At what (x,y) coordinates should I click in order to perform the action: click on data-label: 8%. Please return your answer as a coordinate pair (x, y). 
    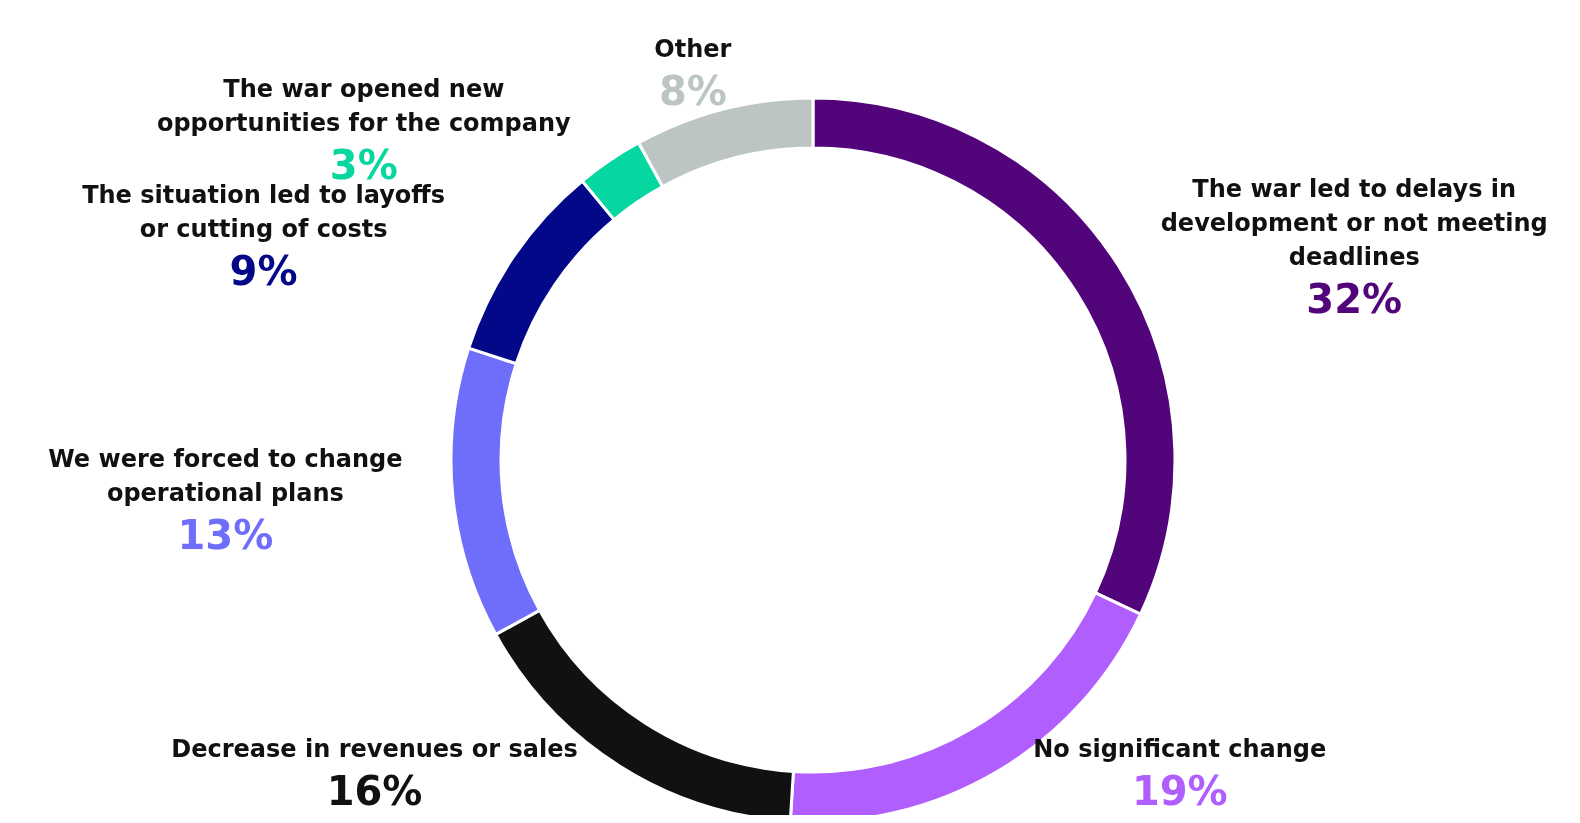
    Looking at the image, I should click on (692, 90).